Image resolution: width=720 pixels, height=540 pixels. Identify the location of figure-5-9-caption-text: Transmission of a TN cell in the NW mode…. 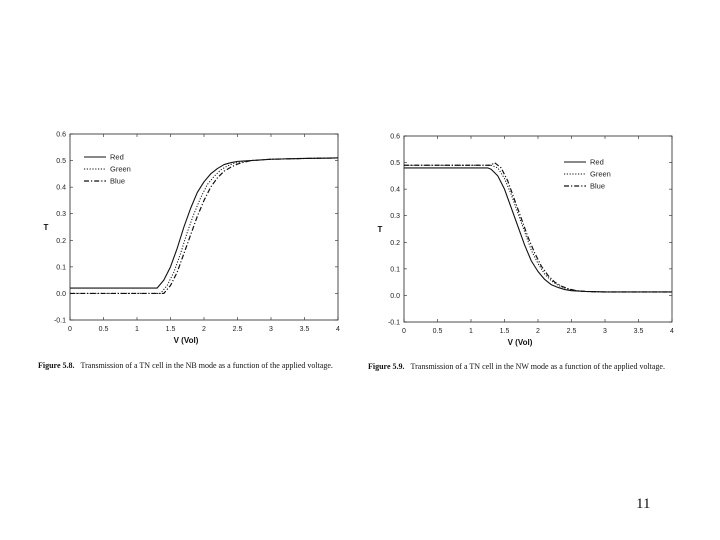
(537, 366).